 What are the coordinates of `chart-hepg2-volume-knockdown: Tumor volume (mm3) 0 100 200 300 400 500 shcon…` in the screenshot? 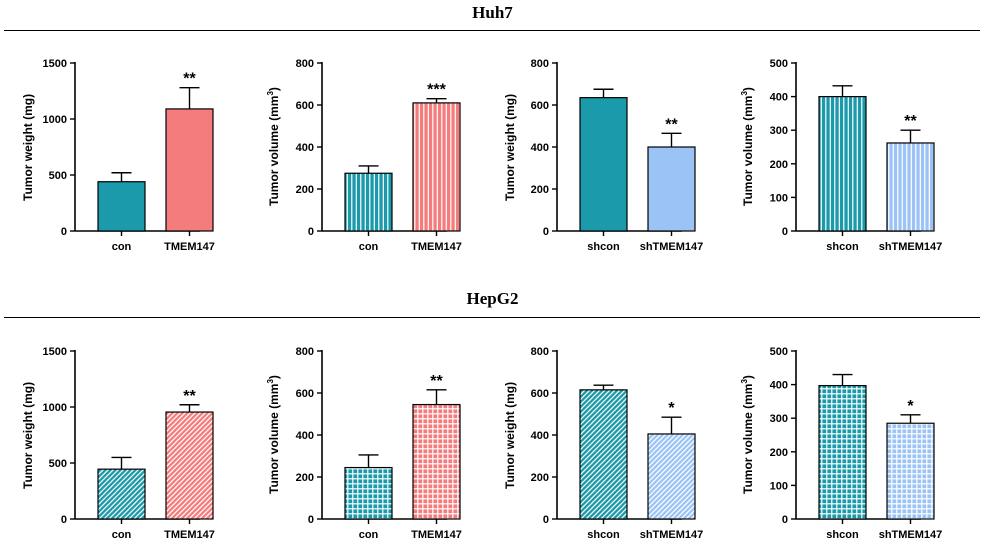 It's located at (846, 438).